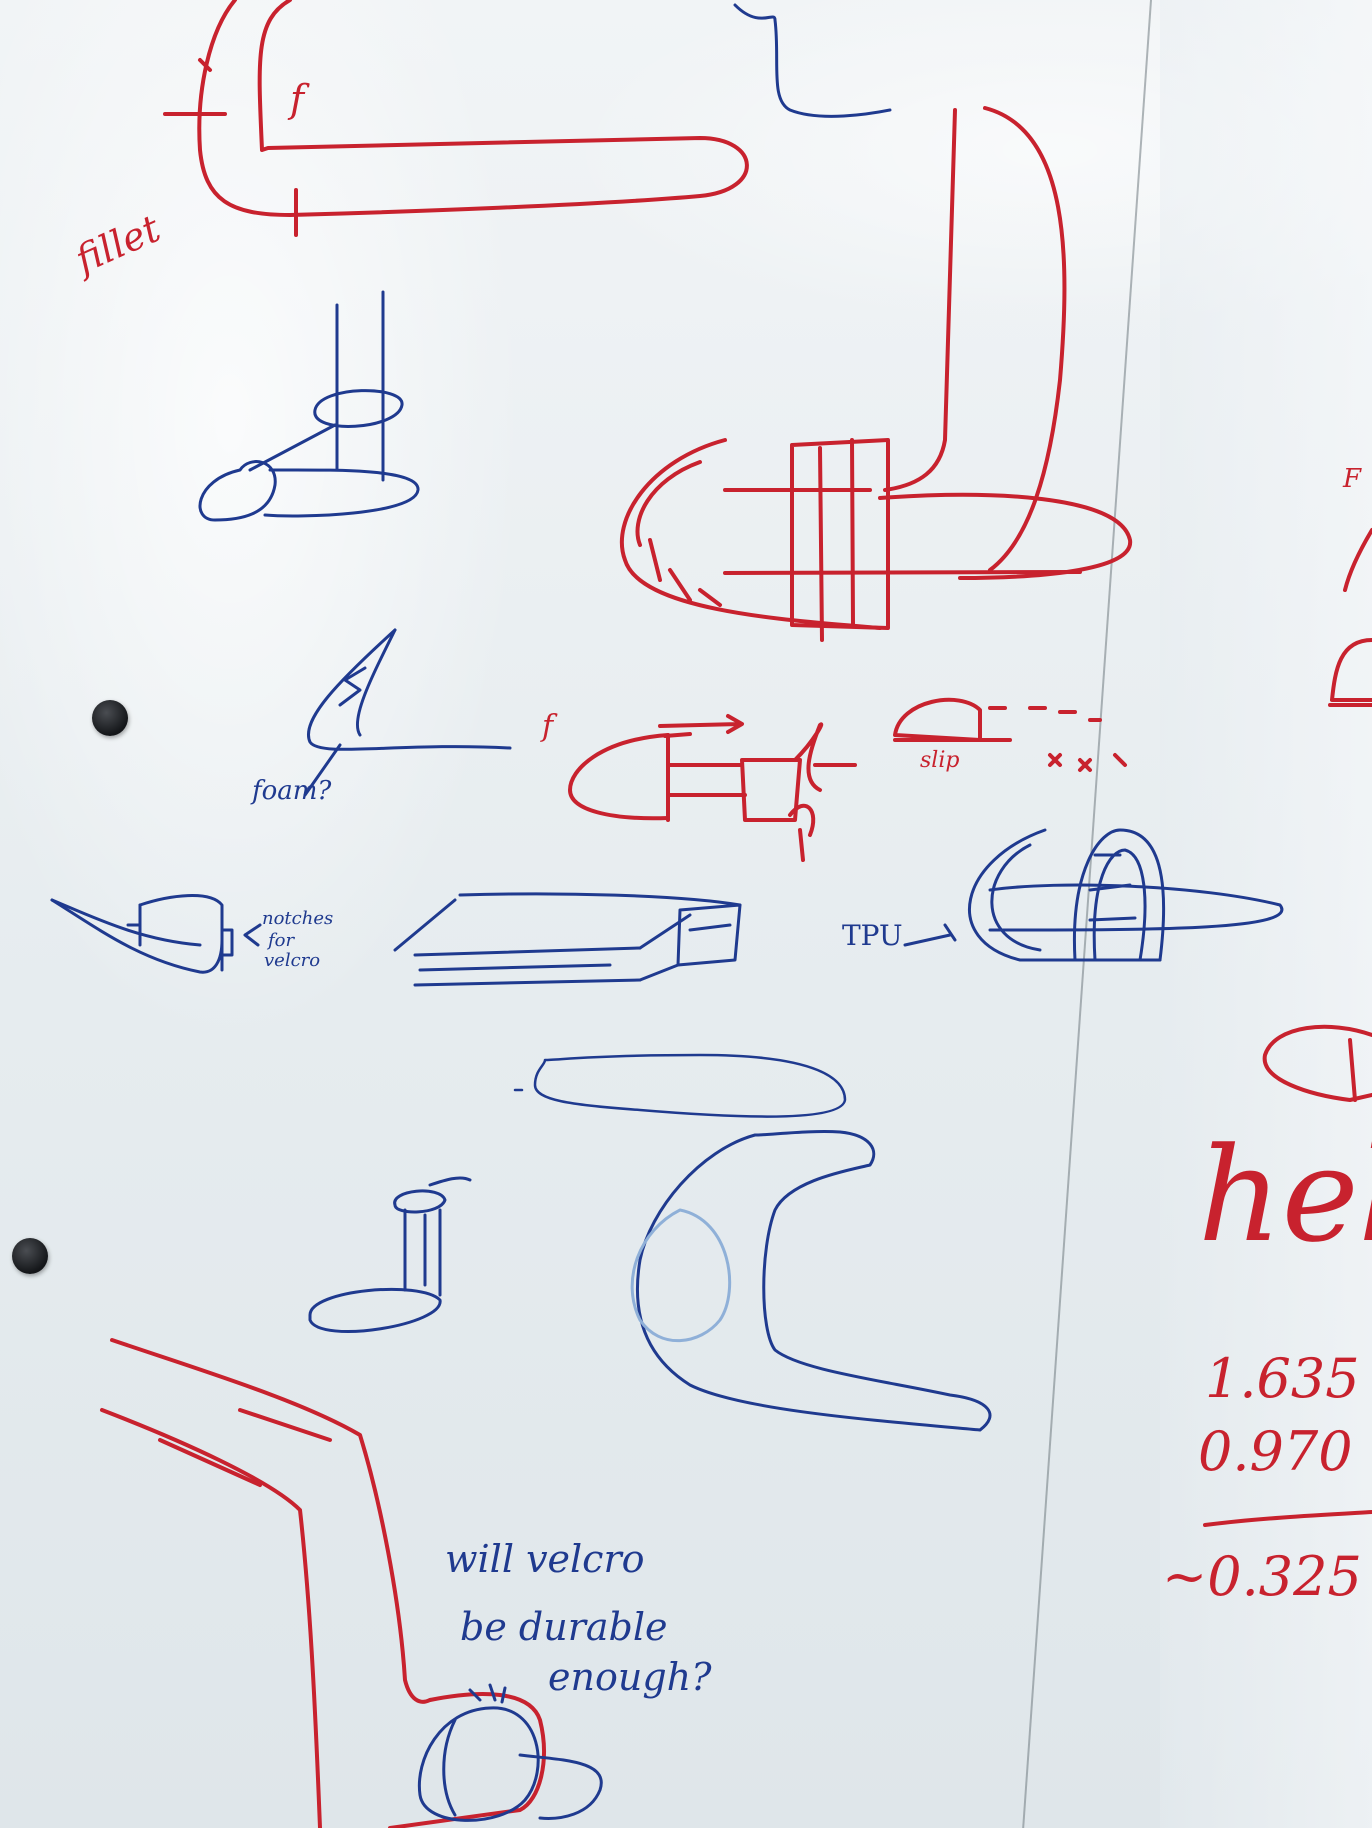 This screenshot has width=1372, height=1828. Describe the element at coordinates (548, 726) in the screenshot. I see `note-f-mid: f` at that location.